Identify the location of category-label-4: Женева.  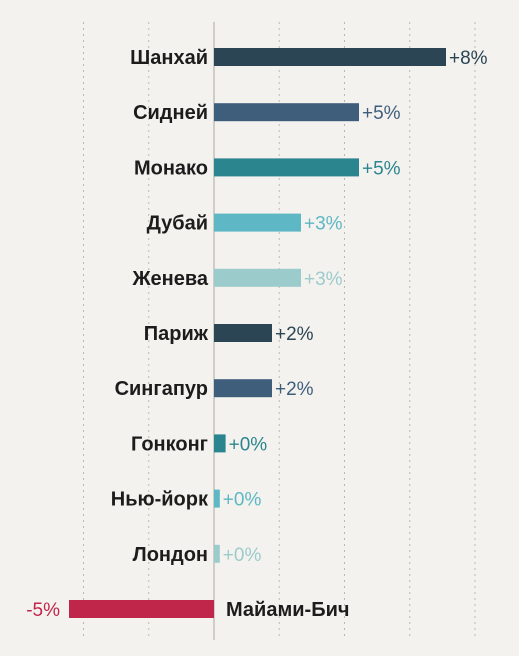
(169, 279).